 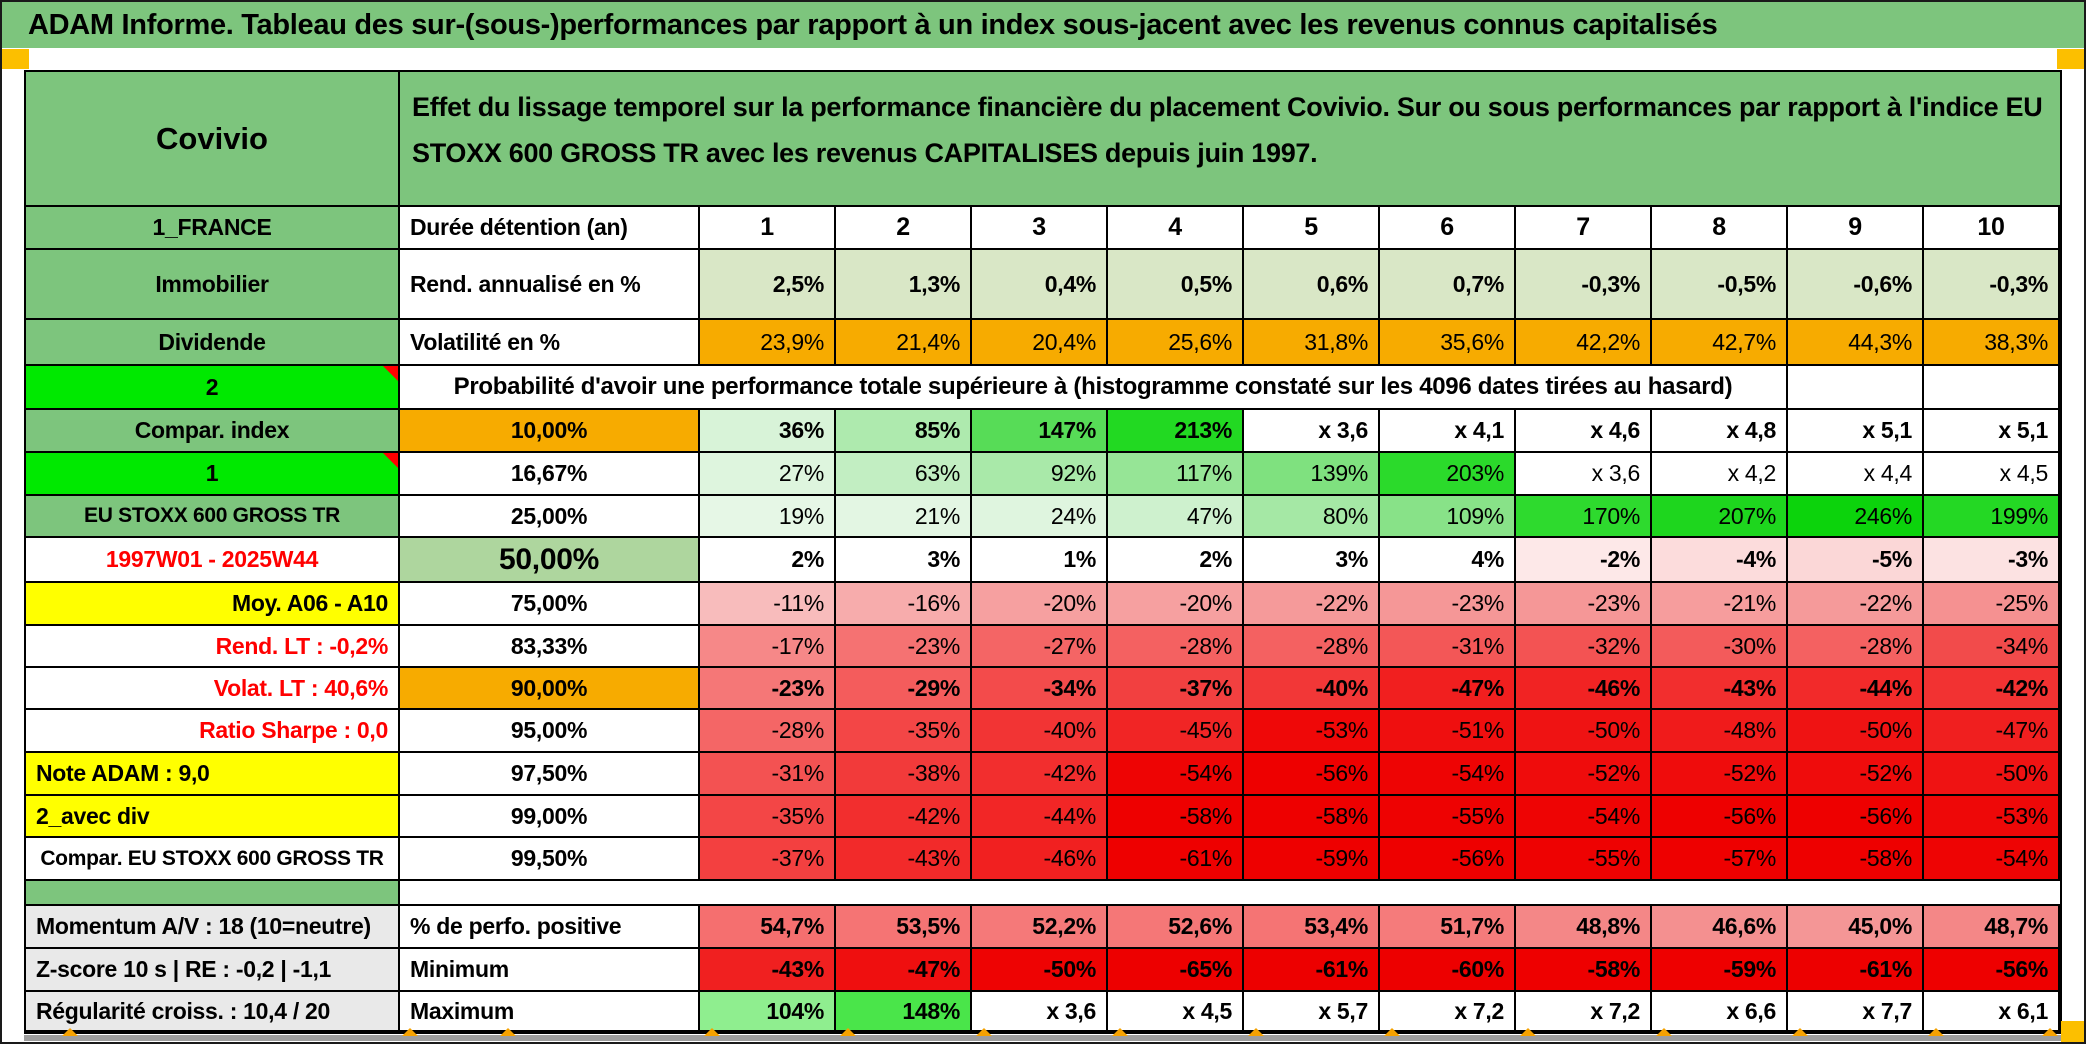 I want to click on data-cell: -43%, so click(x=904, y=859).